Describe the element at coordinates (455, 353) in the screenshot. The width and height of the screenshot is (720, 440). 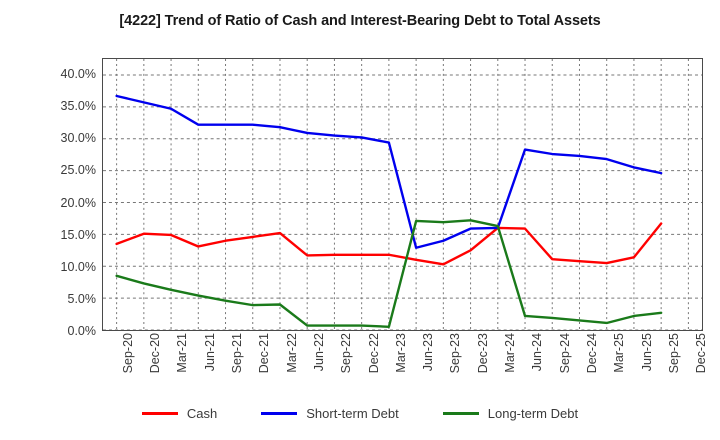
I see `x-axis-tick-label: Sep-23` at that location.